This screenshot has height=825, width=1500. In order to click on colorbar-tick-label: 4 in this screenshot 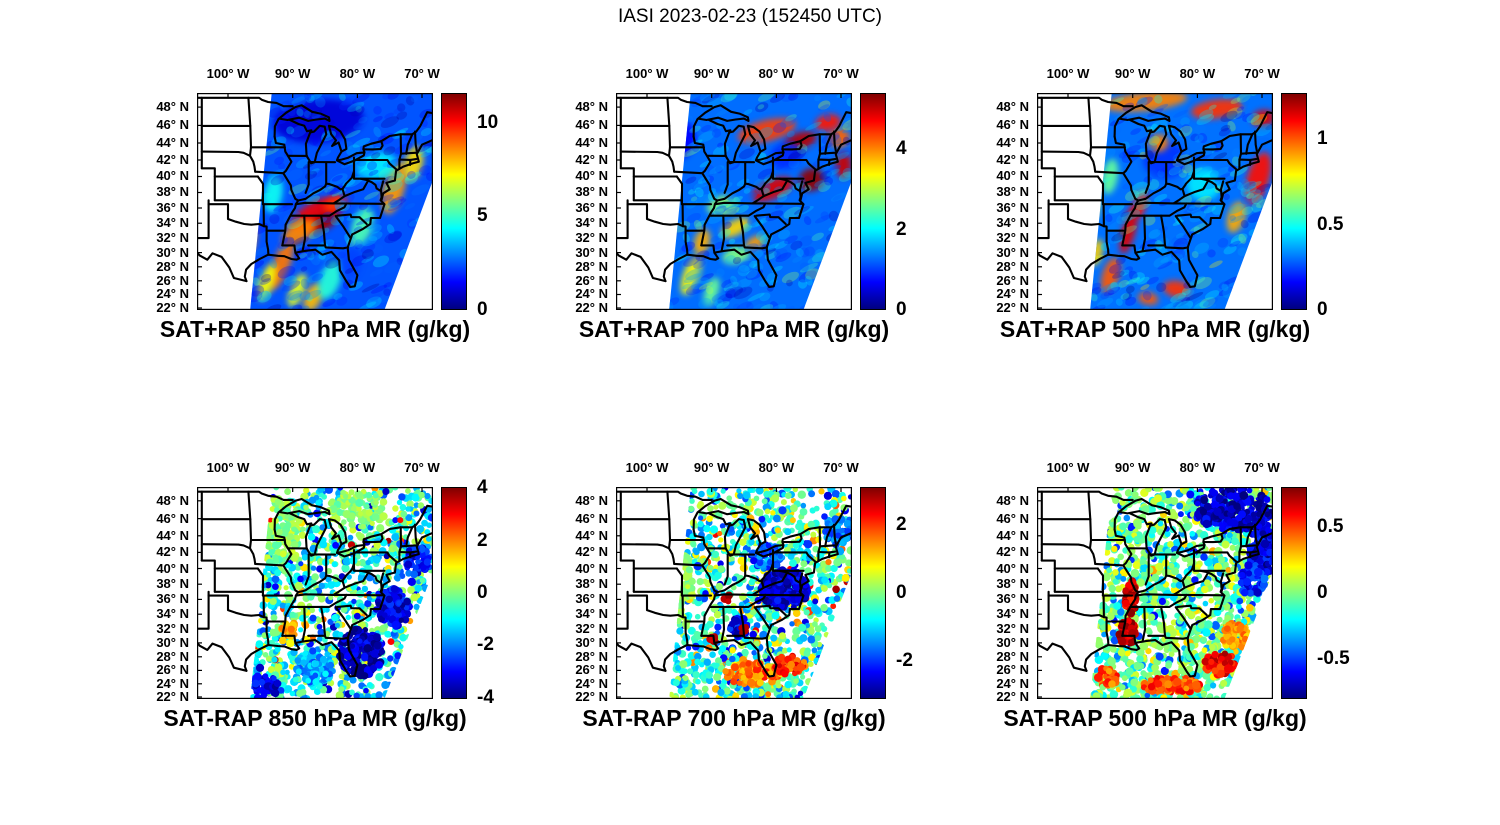, I will do `click(901, 149)`.